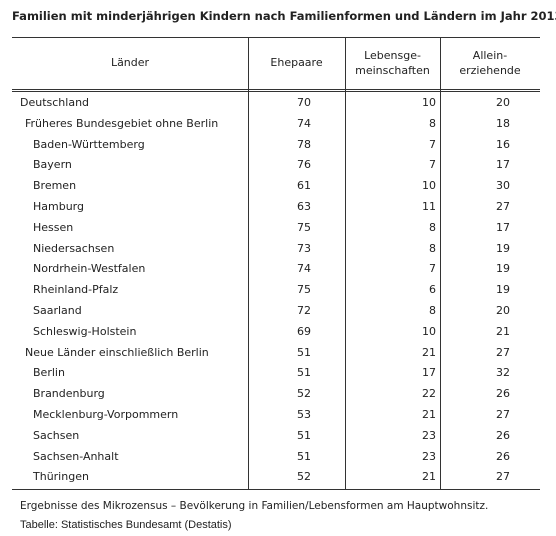  I want to click on cell-value: 30, so click(503, 186).